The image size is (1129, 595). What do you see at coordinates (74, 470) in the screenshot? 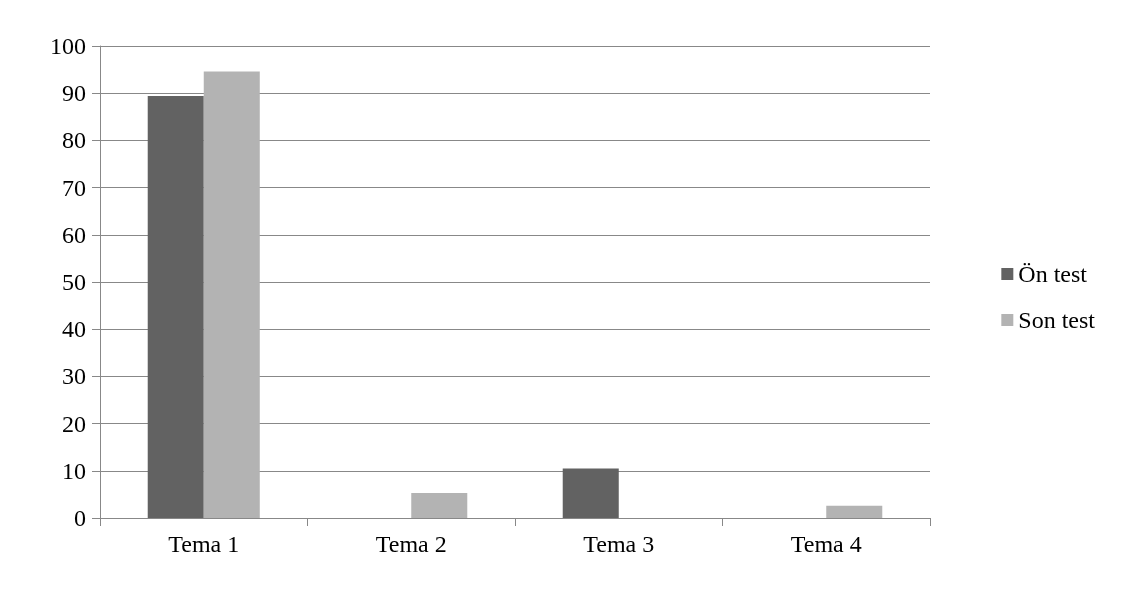
I see `y-tick-label: 10` at bounding box center [74, 470].